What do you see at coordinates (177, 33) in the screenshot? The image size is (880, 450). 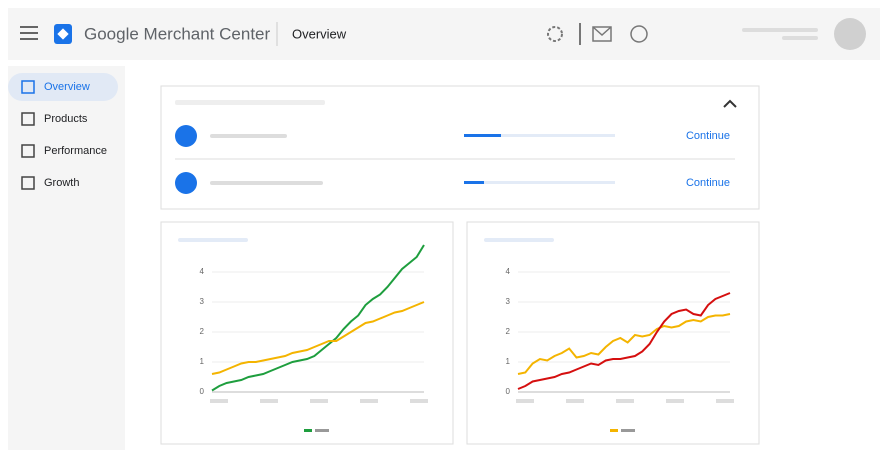 I see `product-name: Google Merchant Center` at bounding box center [177, 33].